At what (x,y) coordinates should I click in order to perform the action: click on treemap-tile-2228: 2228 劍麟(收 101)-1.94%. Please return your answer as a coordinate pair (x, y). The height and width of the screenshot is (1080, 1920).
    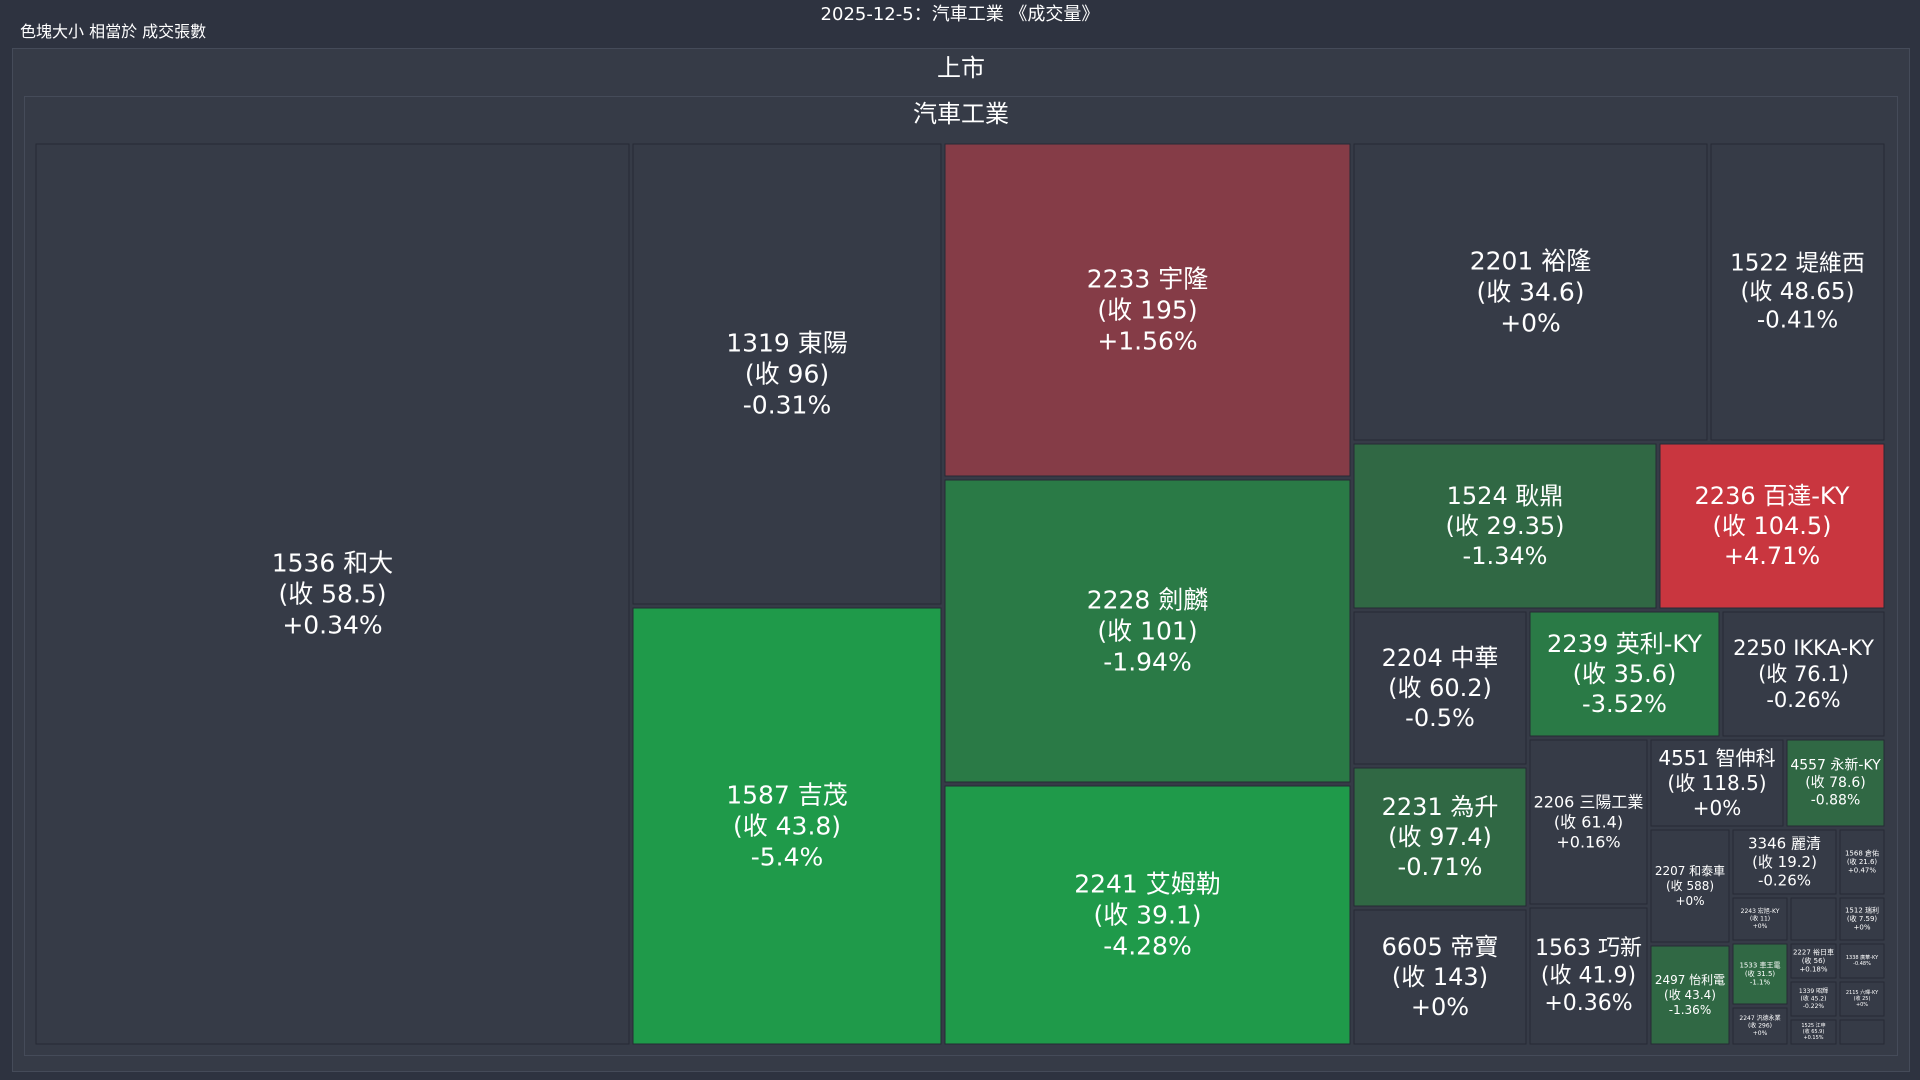
    Looking at the image, I should click on (1147, 631).